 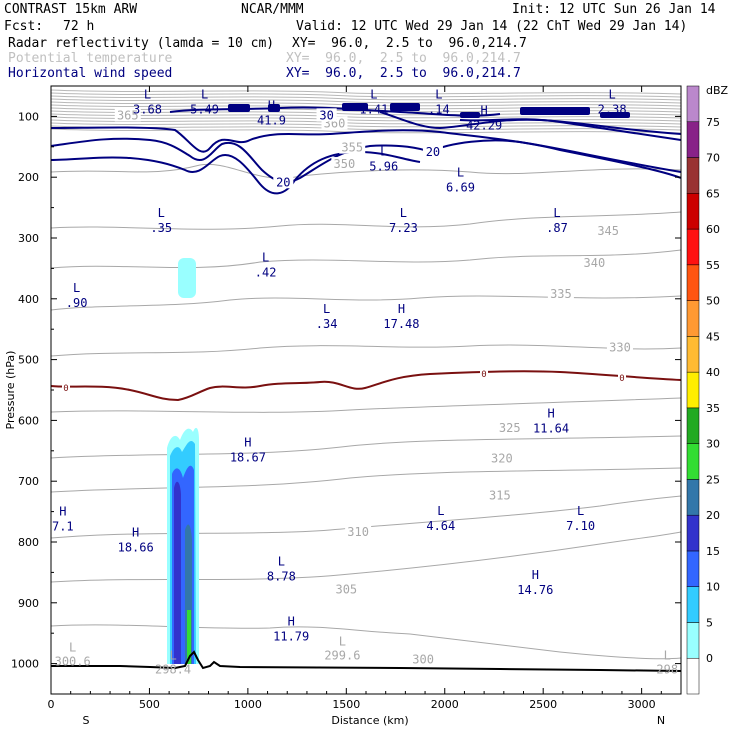 I want to click on theta-label: 335, so click(x=560, y=294).